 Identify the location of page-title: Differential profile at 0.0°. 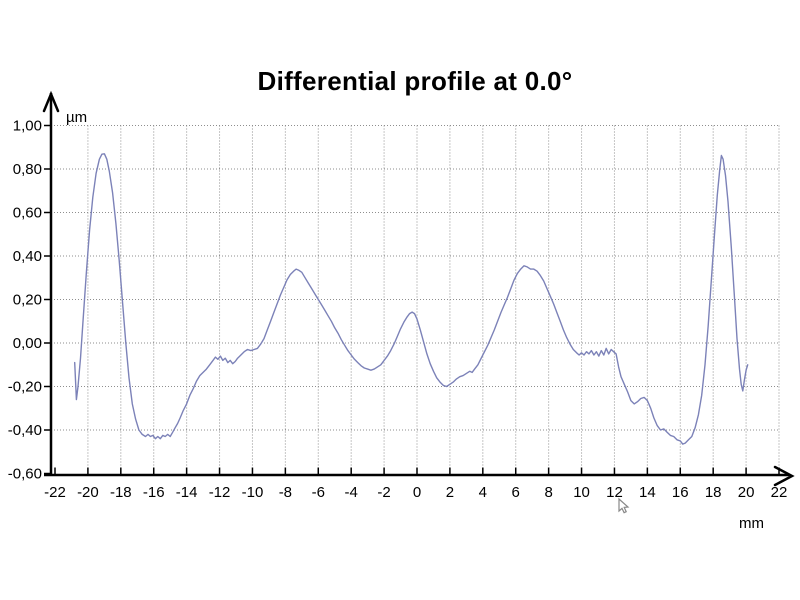
(415, 81).